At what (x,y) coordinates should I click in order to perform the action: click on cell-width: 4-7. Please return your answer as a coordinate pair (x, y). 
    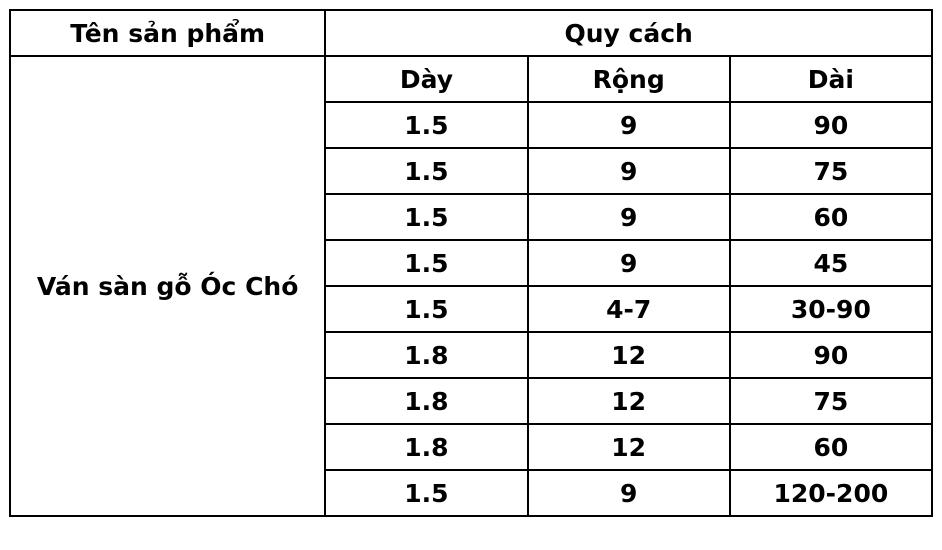
    Looking at the image, I should click on (628, 309).